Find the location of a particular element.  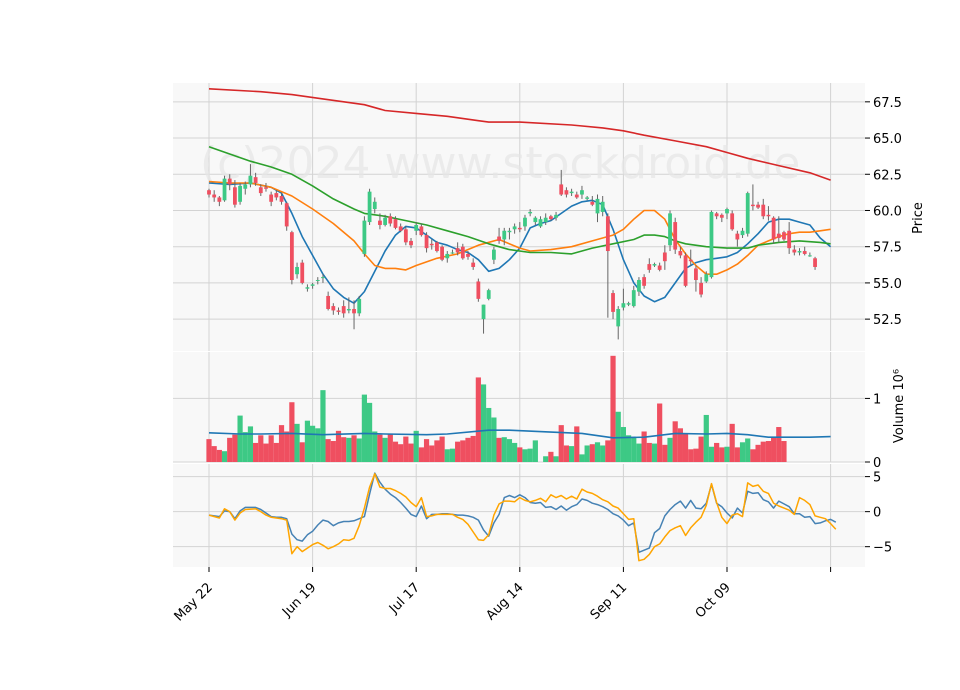

y-tick-label: 1 is located at coordinates (877, 399).